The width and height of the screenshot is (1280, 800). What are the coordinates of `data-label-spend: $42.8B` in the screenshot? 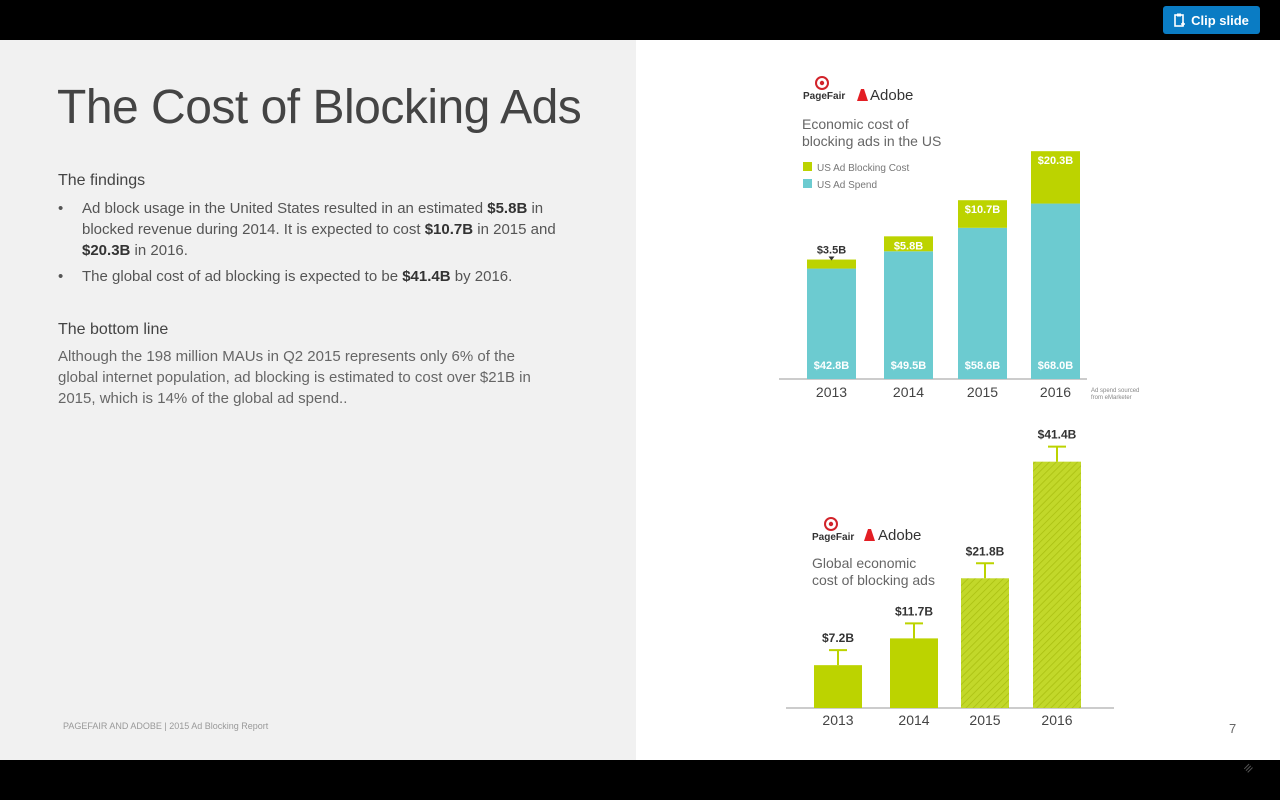 It's located at (832, 366).